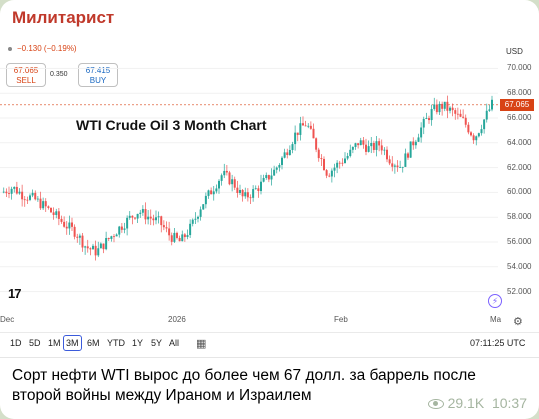 The height and width of the screenshot is (419, 539). I want to click on sell-button: 67.065 SELL, so click(26, 75).